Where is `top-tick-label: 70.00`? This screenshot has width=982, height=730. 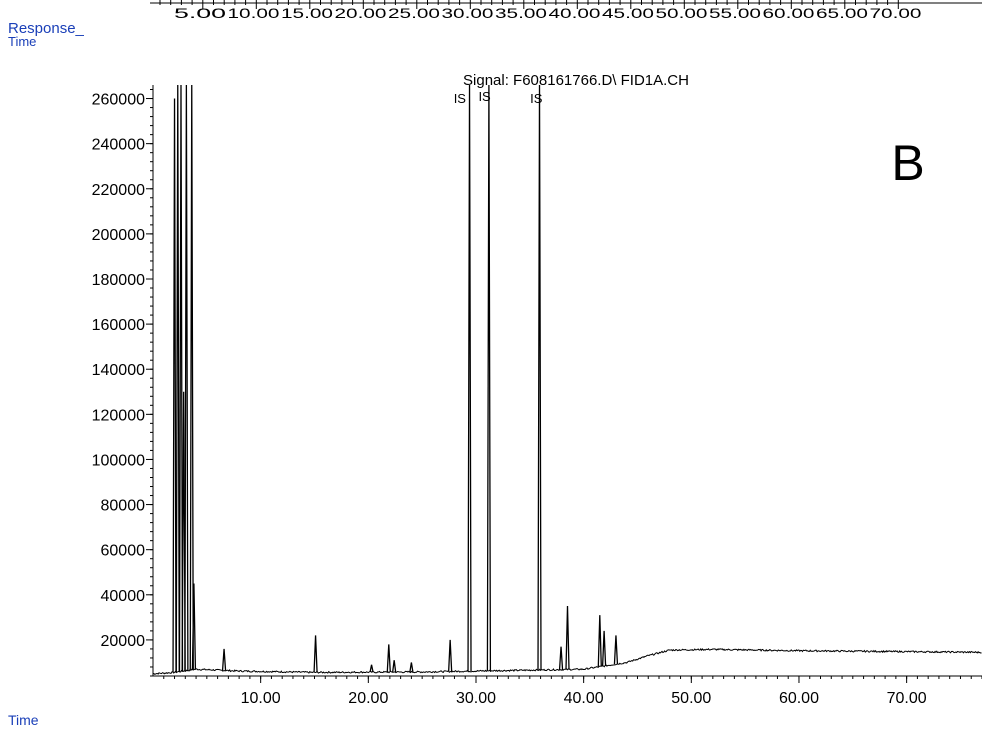 top-tick-label: 70.00 is located at coordinates (896, 13).